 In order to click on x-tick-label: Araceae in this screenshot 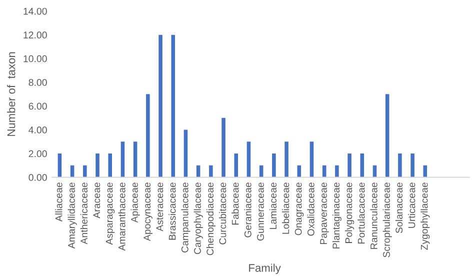, I will do `click(96, 200)`.